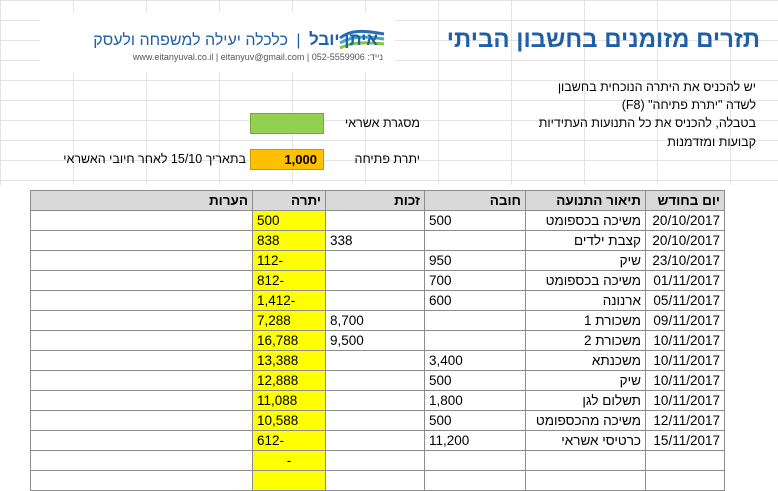 This screenshot has height=491, width=778. Describe the element at coordinates (585, 340) in the screenshot. I see `cell-description: משכורת 2` at that location.